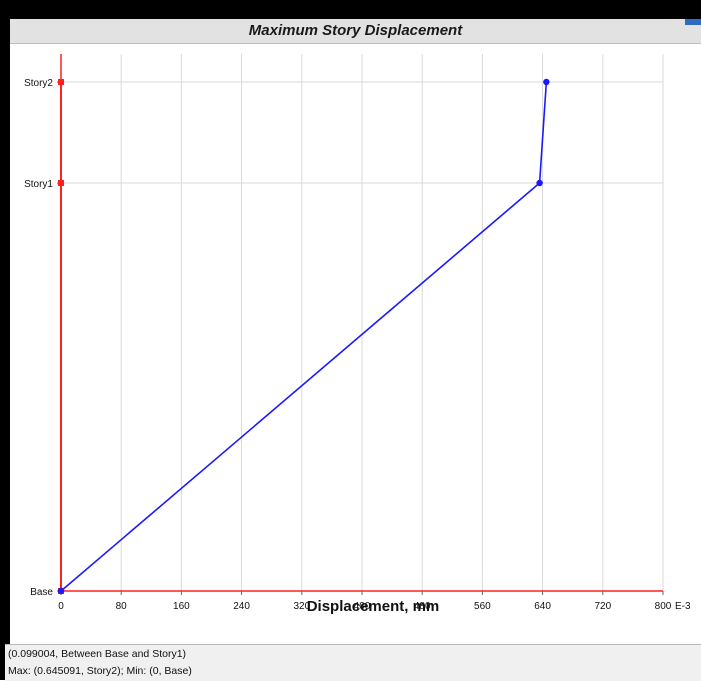 The width and height of the screenshot is (701, 681). I want to click on status-cursor-readout: (0.099004, Between Base and Story1), so click(97, 654).